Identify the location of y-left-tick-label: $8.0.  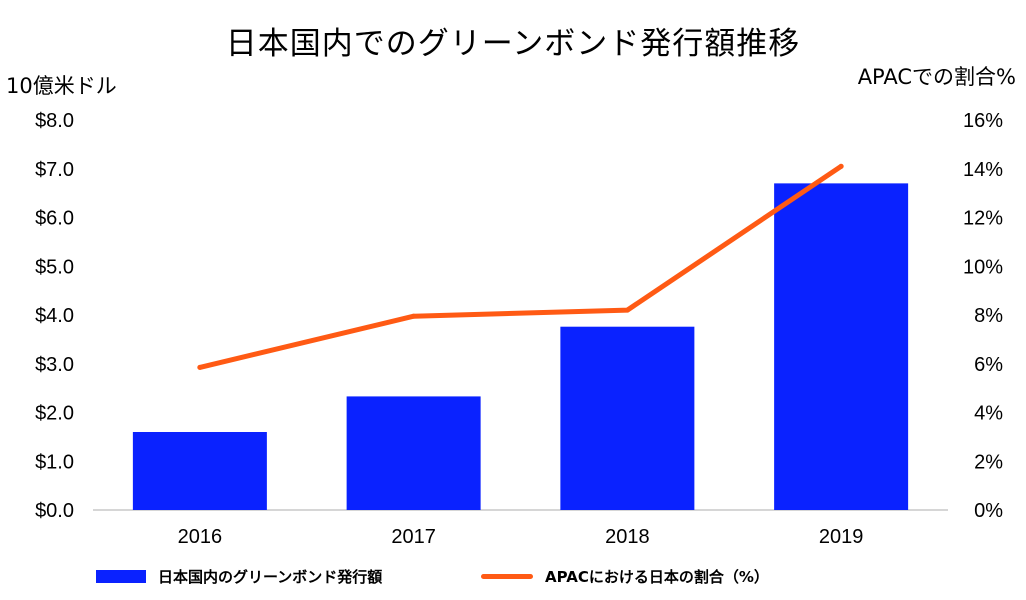
(54, 121).